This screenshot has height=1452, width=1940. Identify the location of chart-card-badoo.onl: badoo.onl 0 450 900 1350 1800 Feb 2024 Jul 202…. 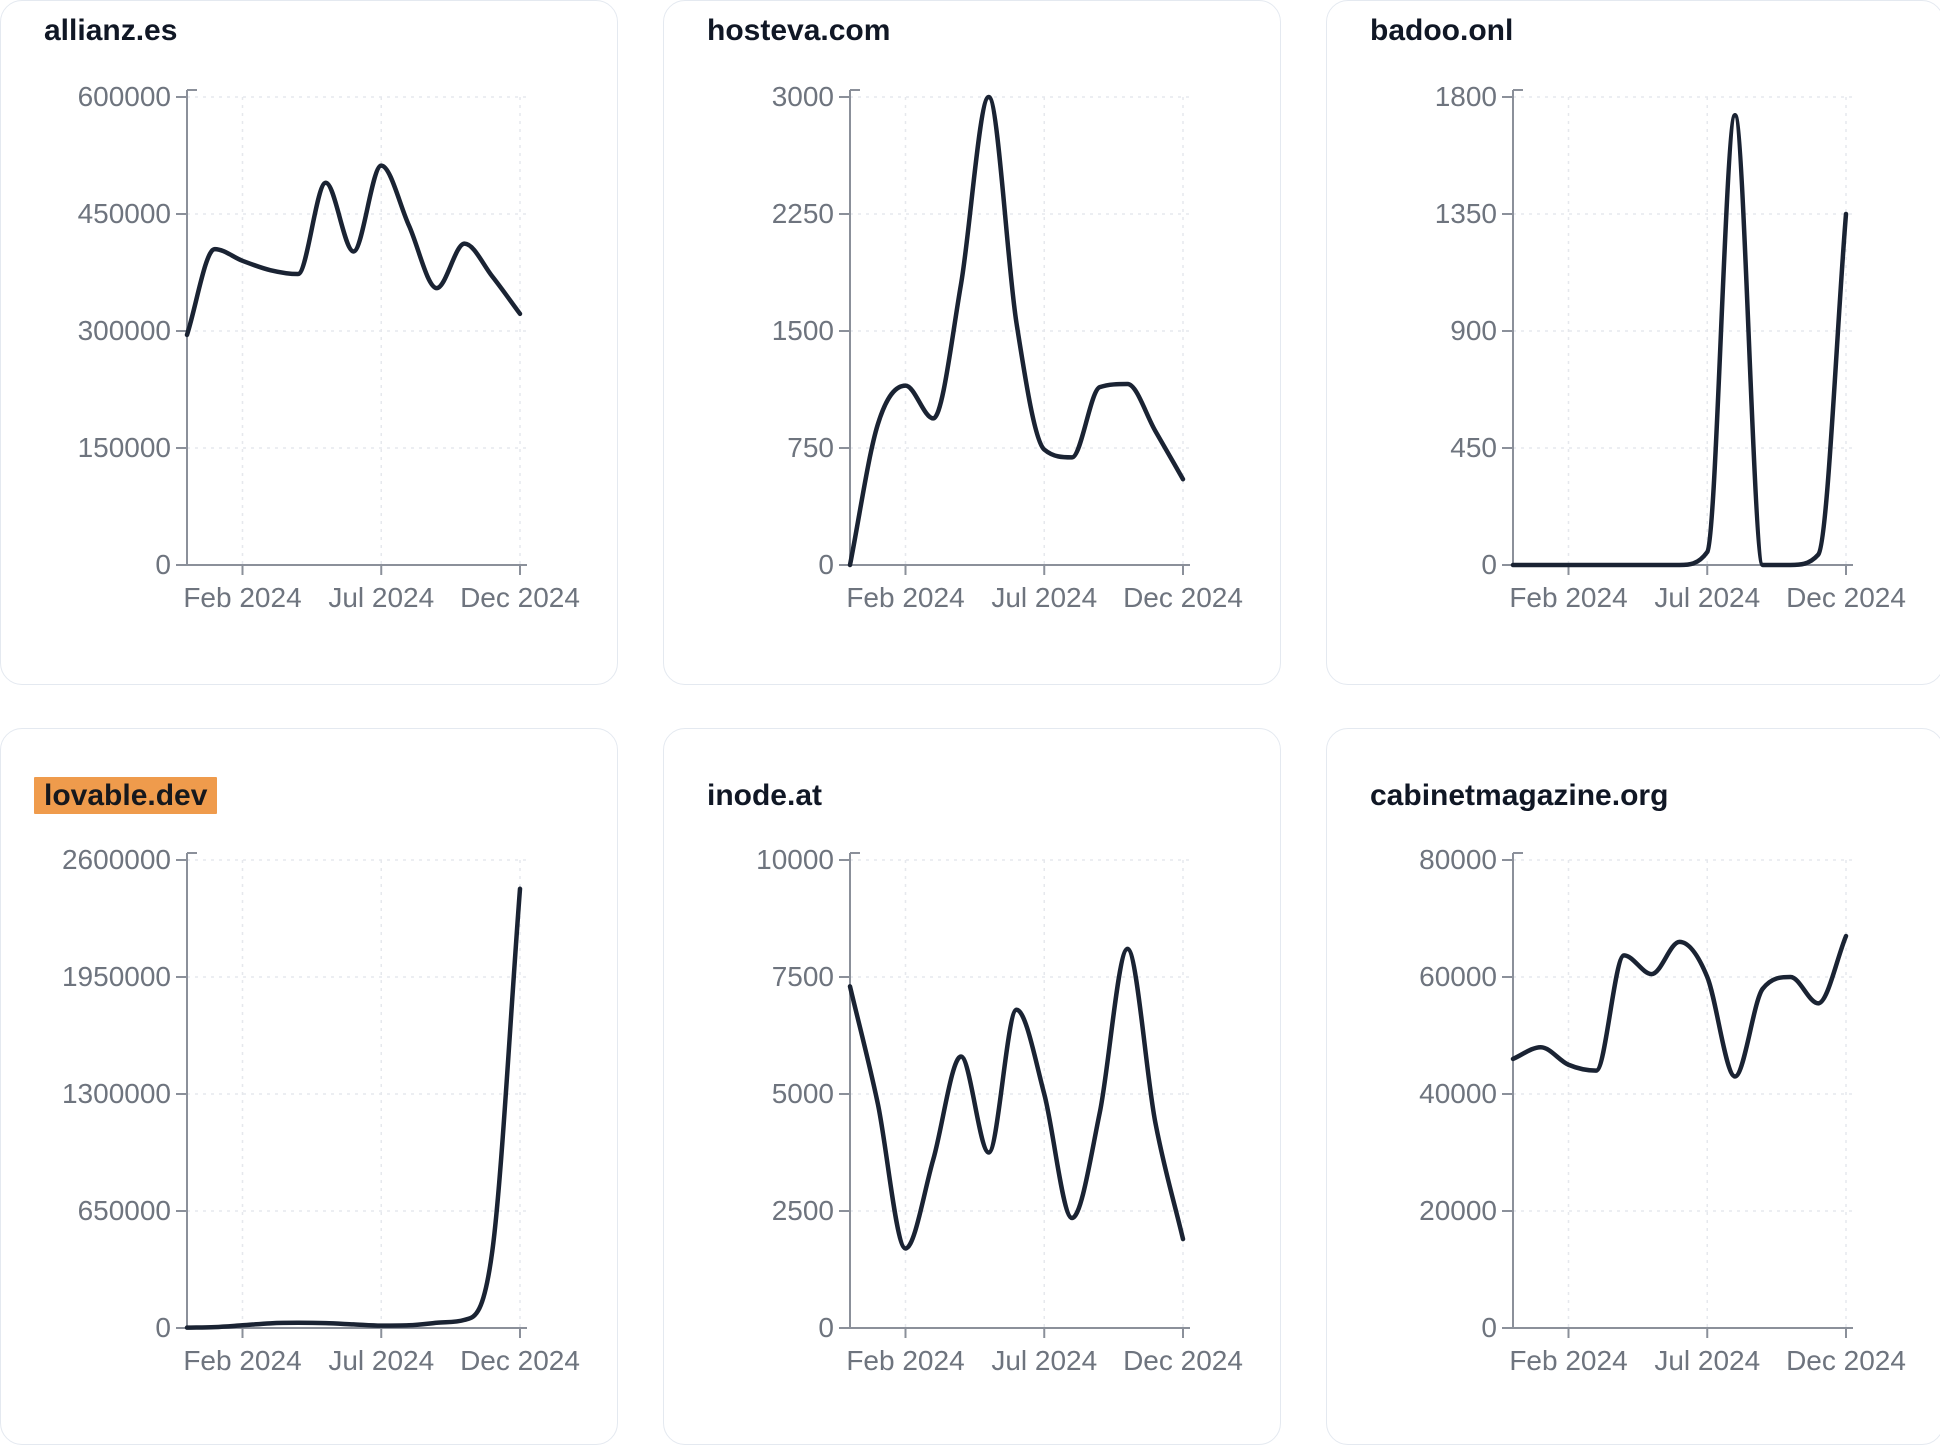
(1633, 342).